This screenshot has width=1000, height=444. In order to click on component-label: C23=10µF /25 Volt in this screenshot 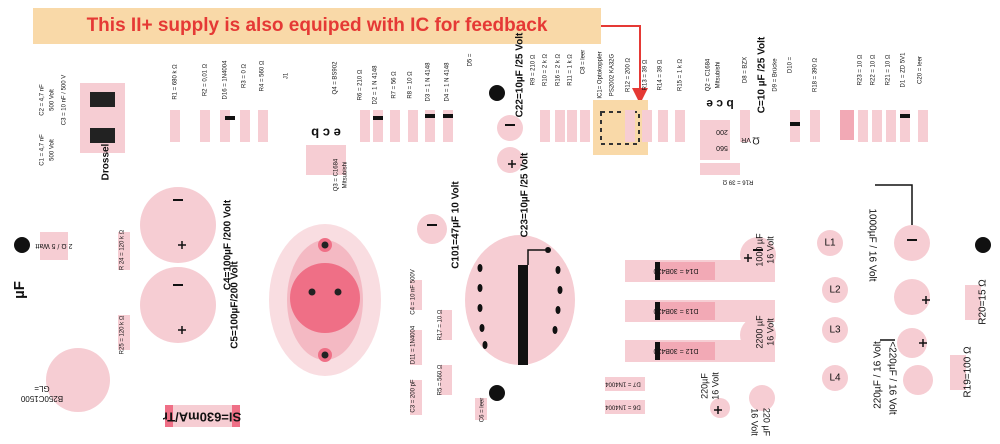, I will do `click(525, 194)`.